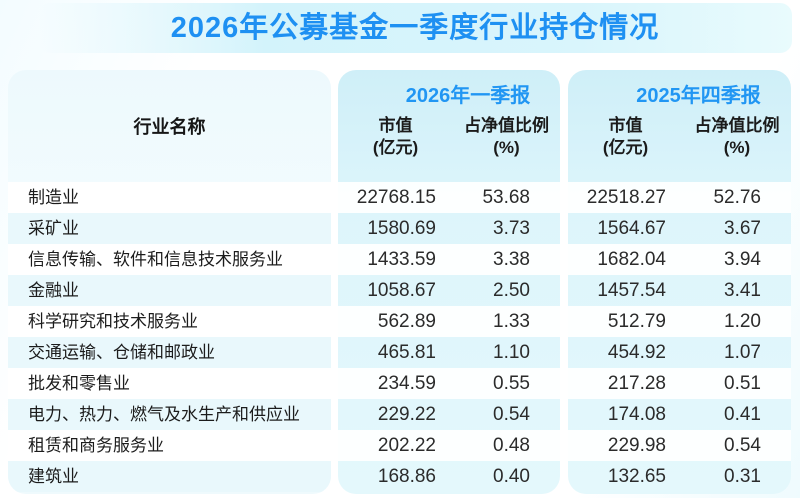 This screenshot has height=498, width=800. I want to click on market-value-cell: 562.89, so click(406, 321).